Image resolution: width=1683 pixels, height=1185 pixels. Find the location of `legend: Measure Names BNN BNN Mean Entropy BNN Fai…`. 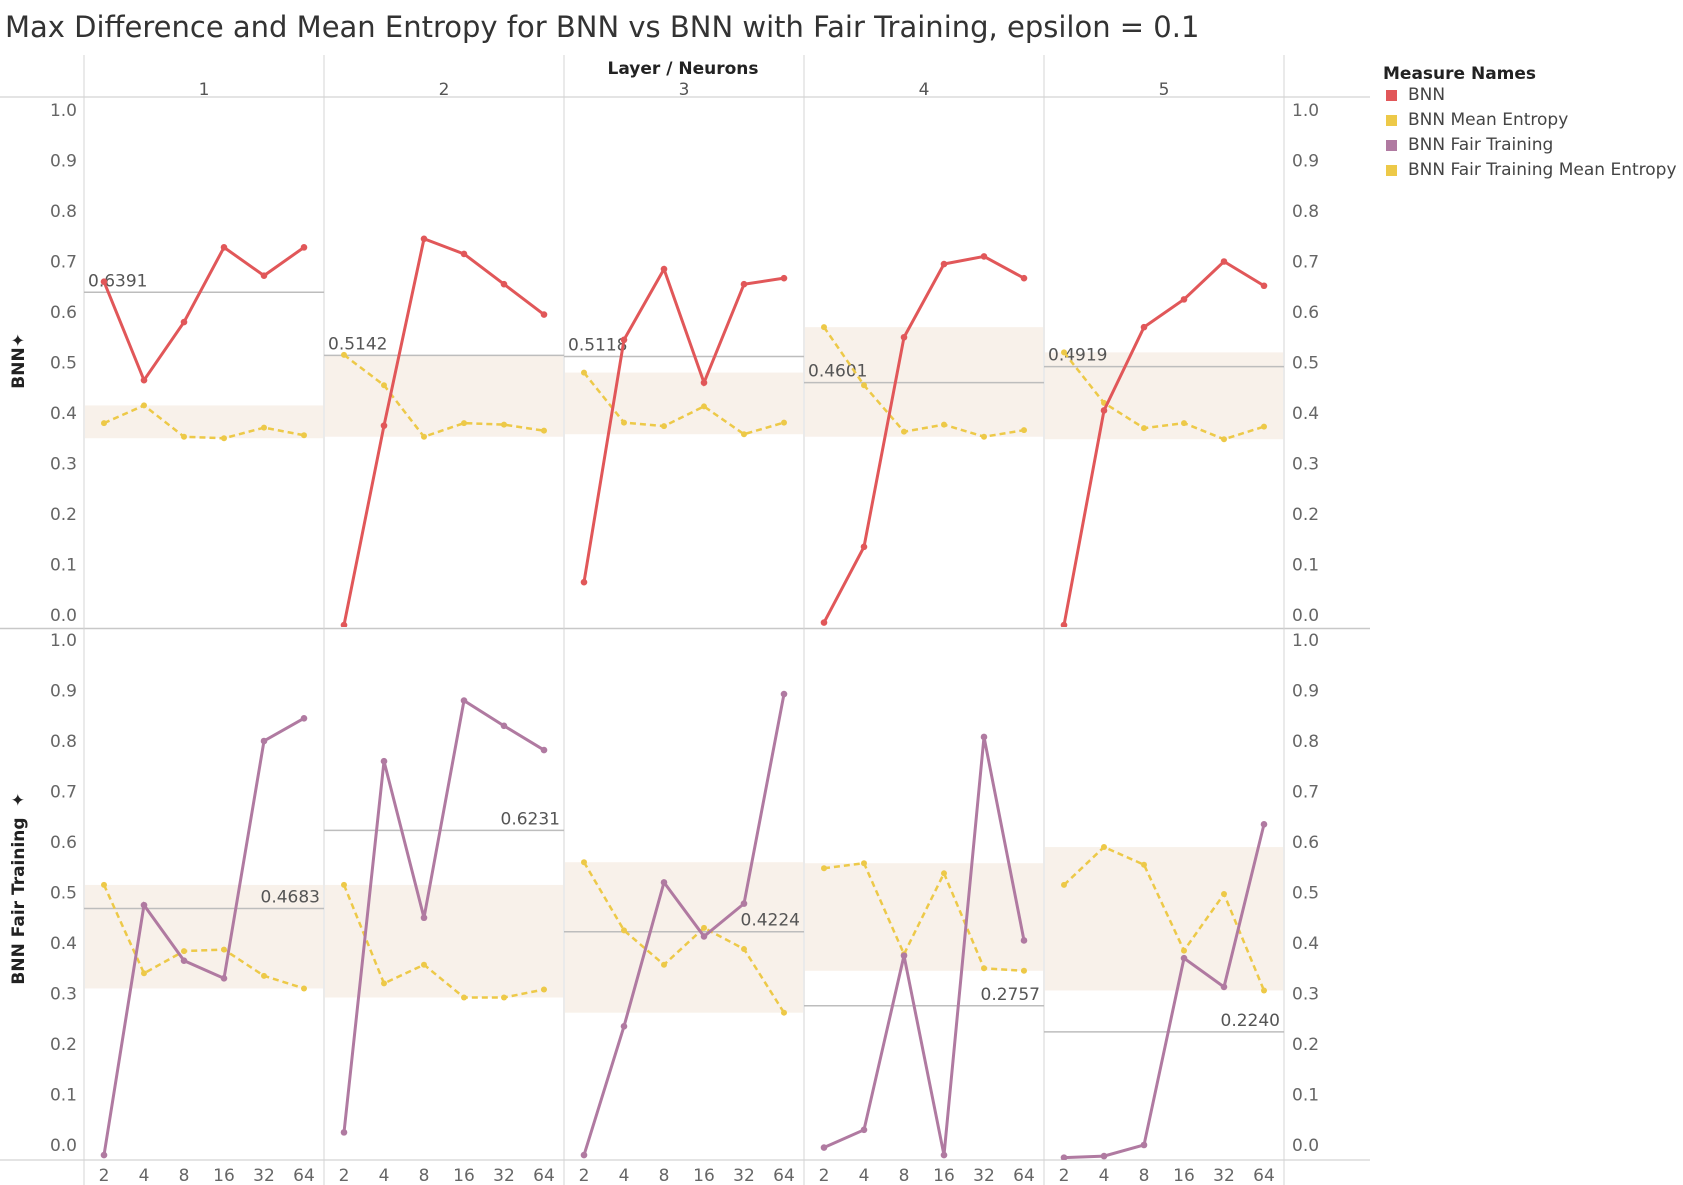

legend: Measure Names BNN BNN Mean Entropy BNN Fai… is located at coordinates (1530, 122).